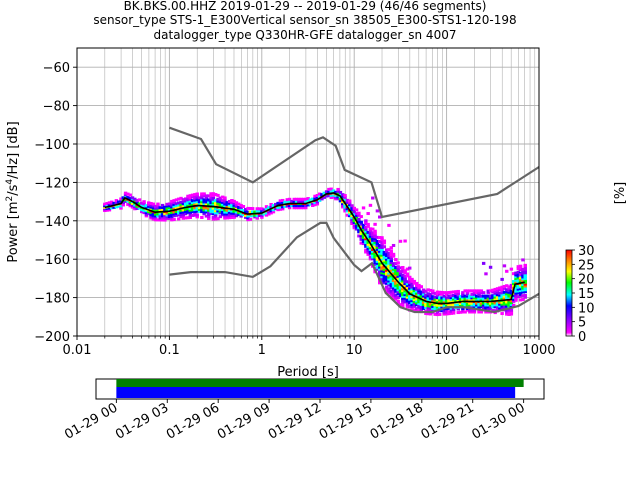 The width and height of the screenshot is (640, 480). Describe the element at coordinates (354, 267) in the screenshot. I see `noise-model-nlnm` at that location.